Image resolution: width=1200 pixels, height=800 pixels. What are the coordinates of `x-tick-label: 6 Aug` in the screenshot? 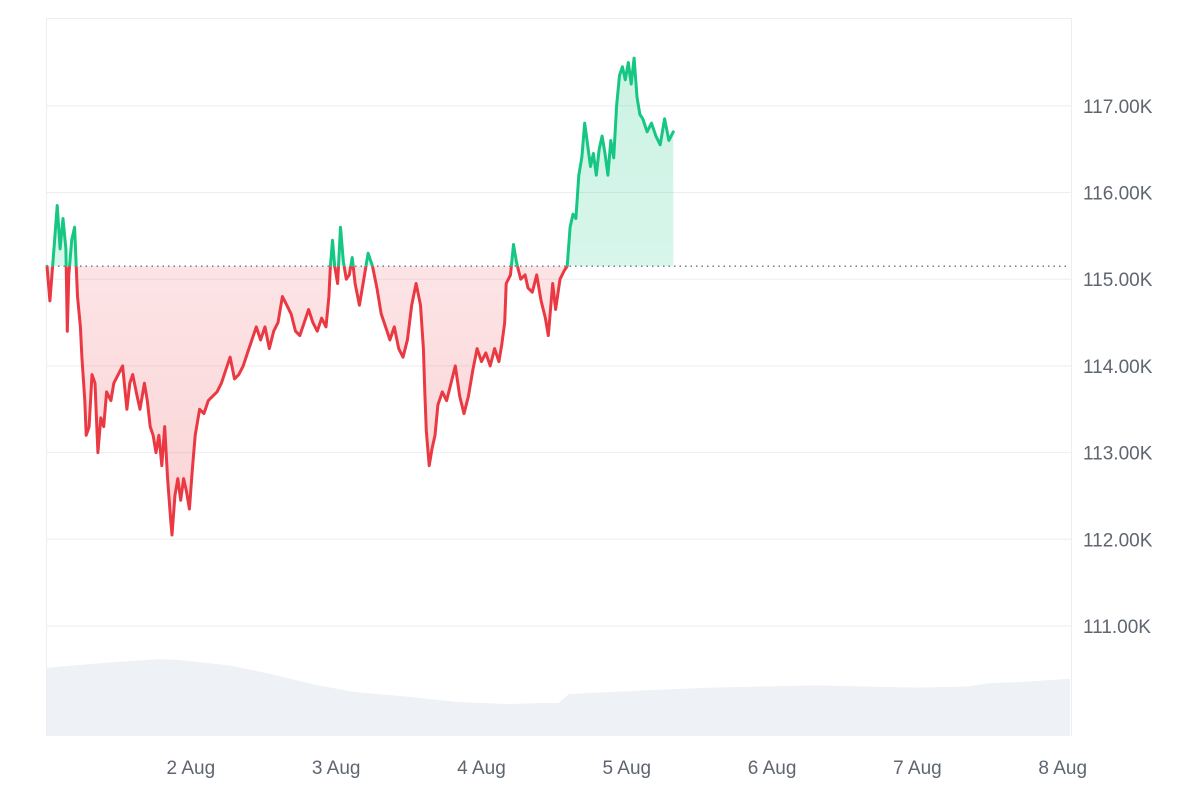 It's located at (772, 768).